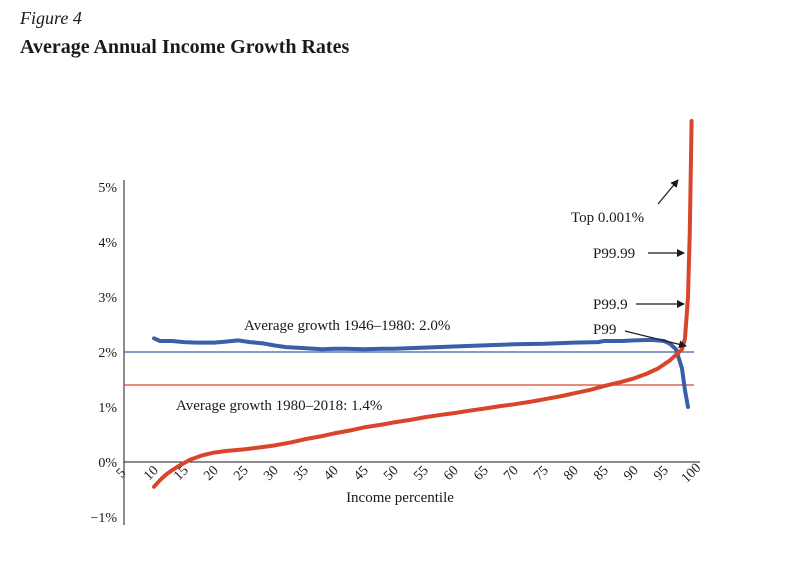 The image size is (800, 565). What do you see at coordinates (614, 254) in the screenshot?
I see `annotation-label: P99.99` at bounding box center [614, 254].